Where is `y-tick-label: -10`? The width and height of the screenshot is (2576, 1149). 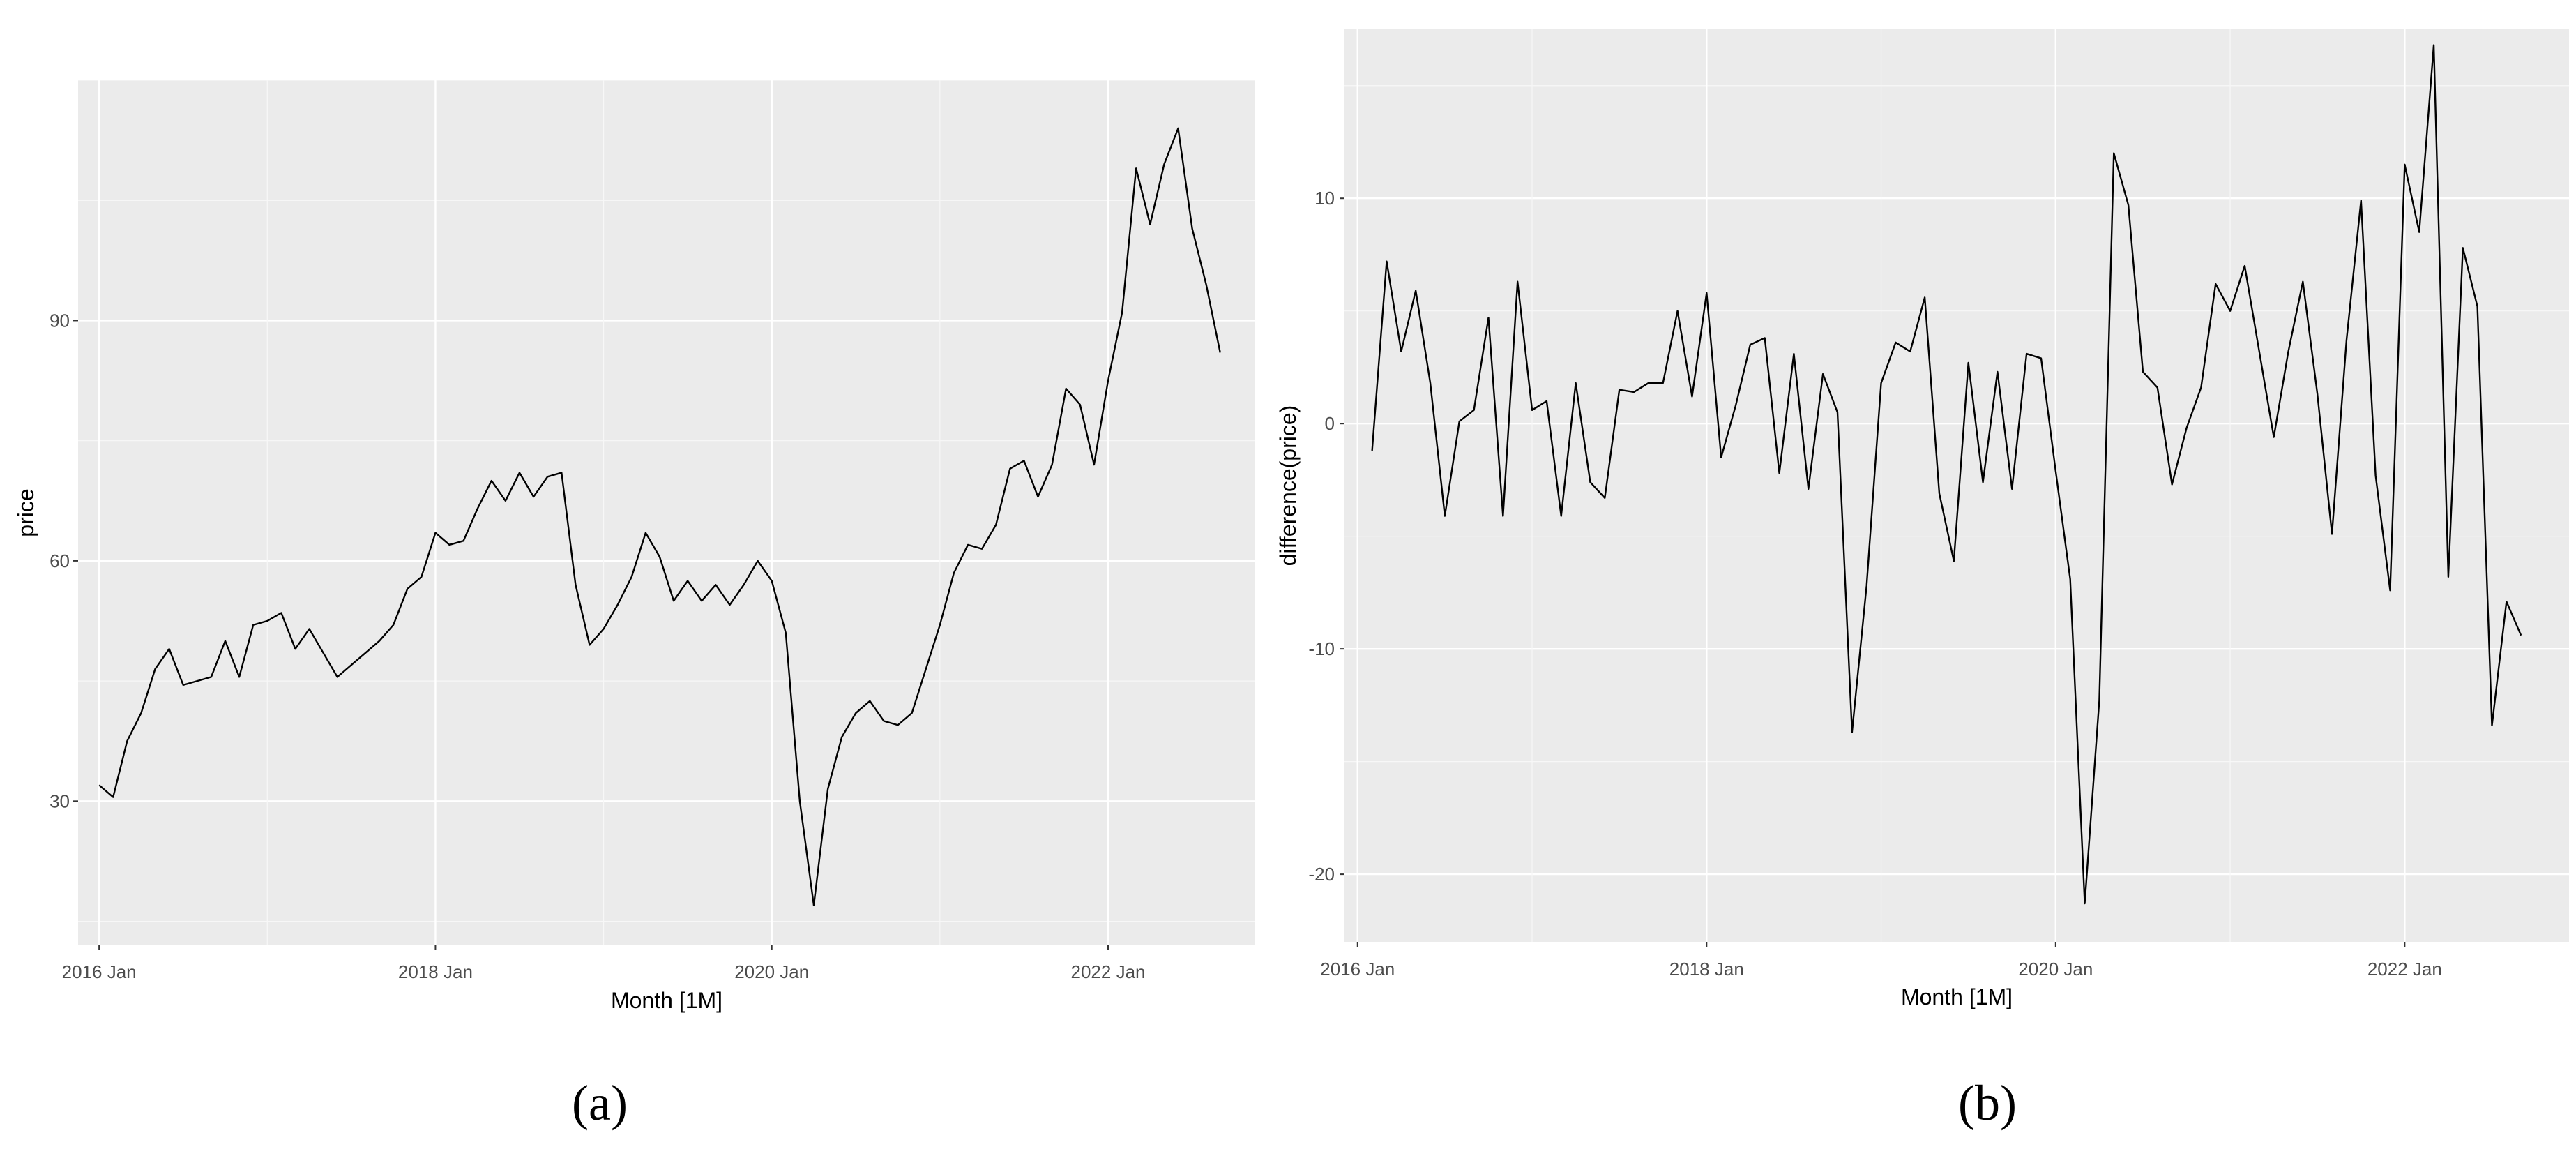
y-tick-label: -10 is located at coordinates (1321, 648).